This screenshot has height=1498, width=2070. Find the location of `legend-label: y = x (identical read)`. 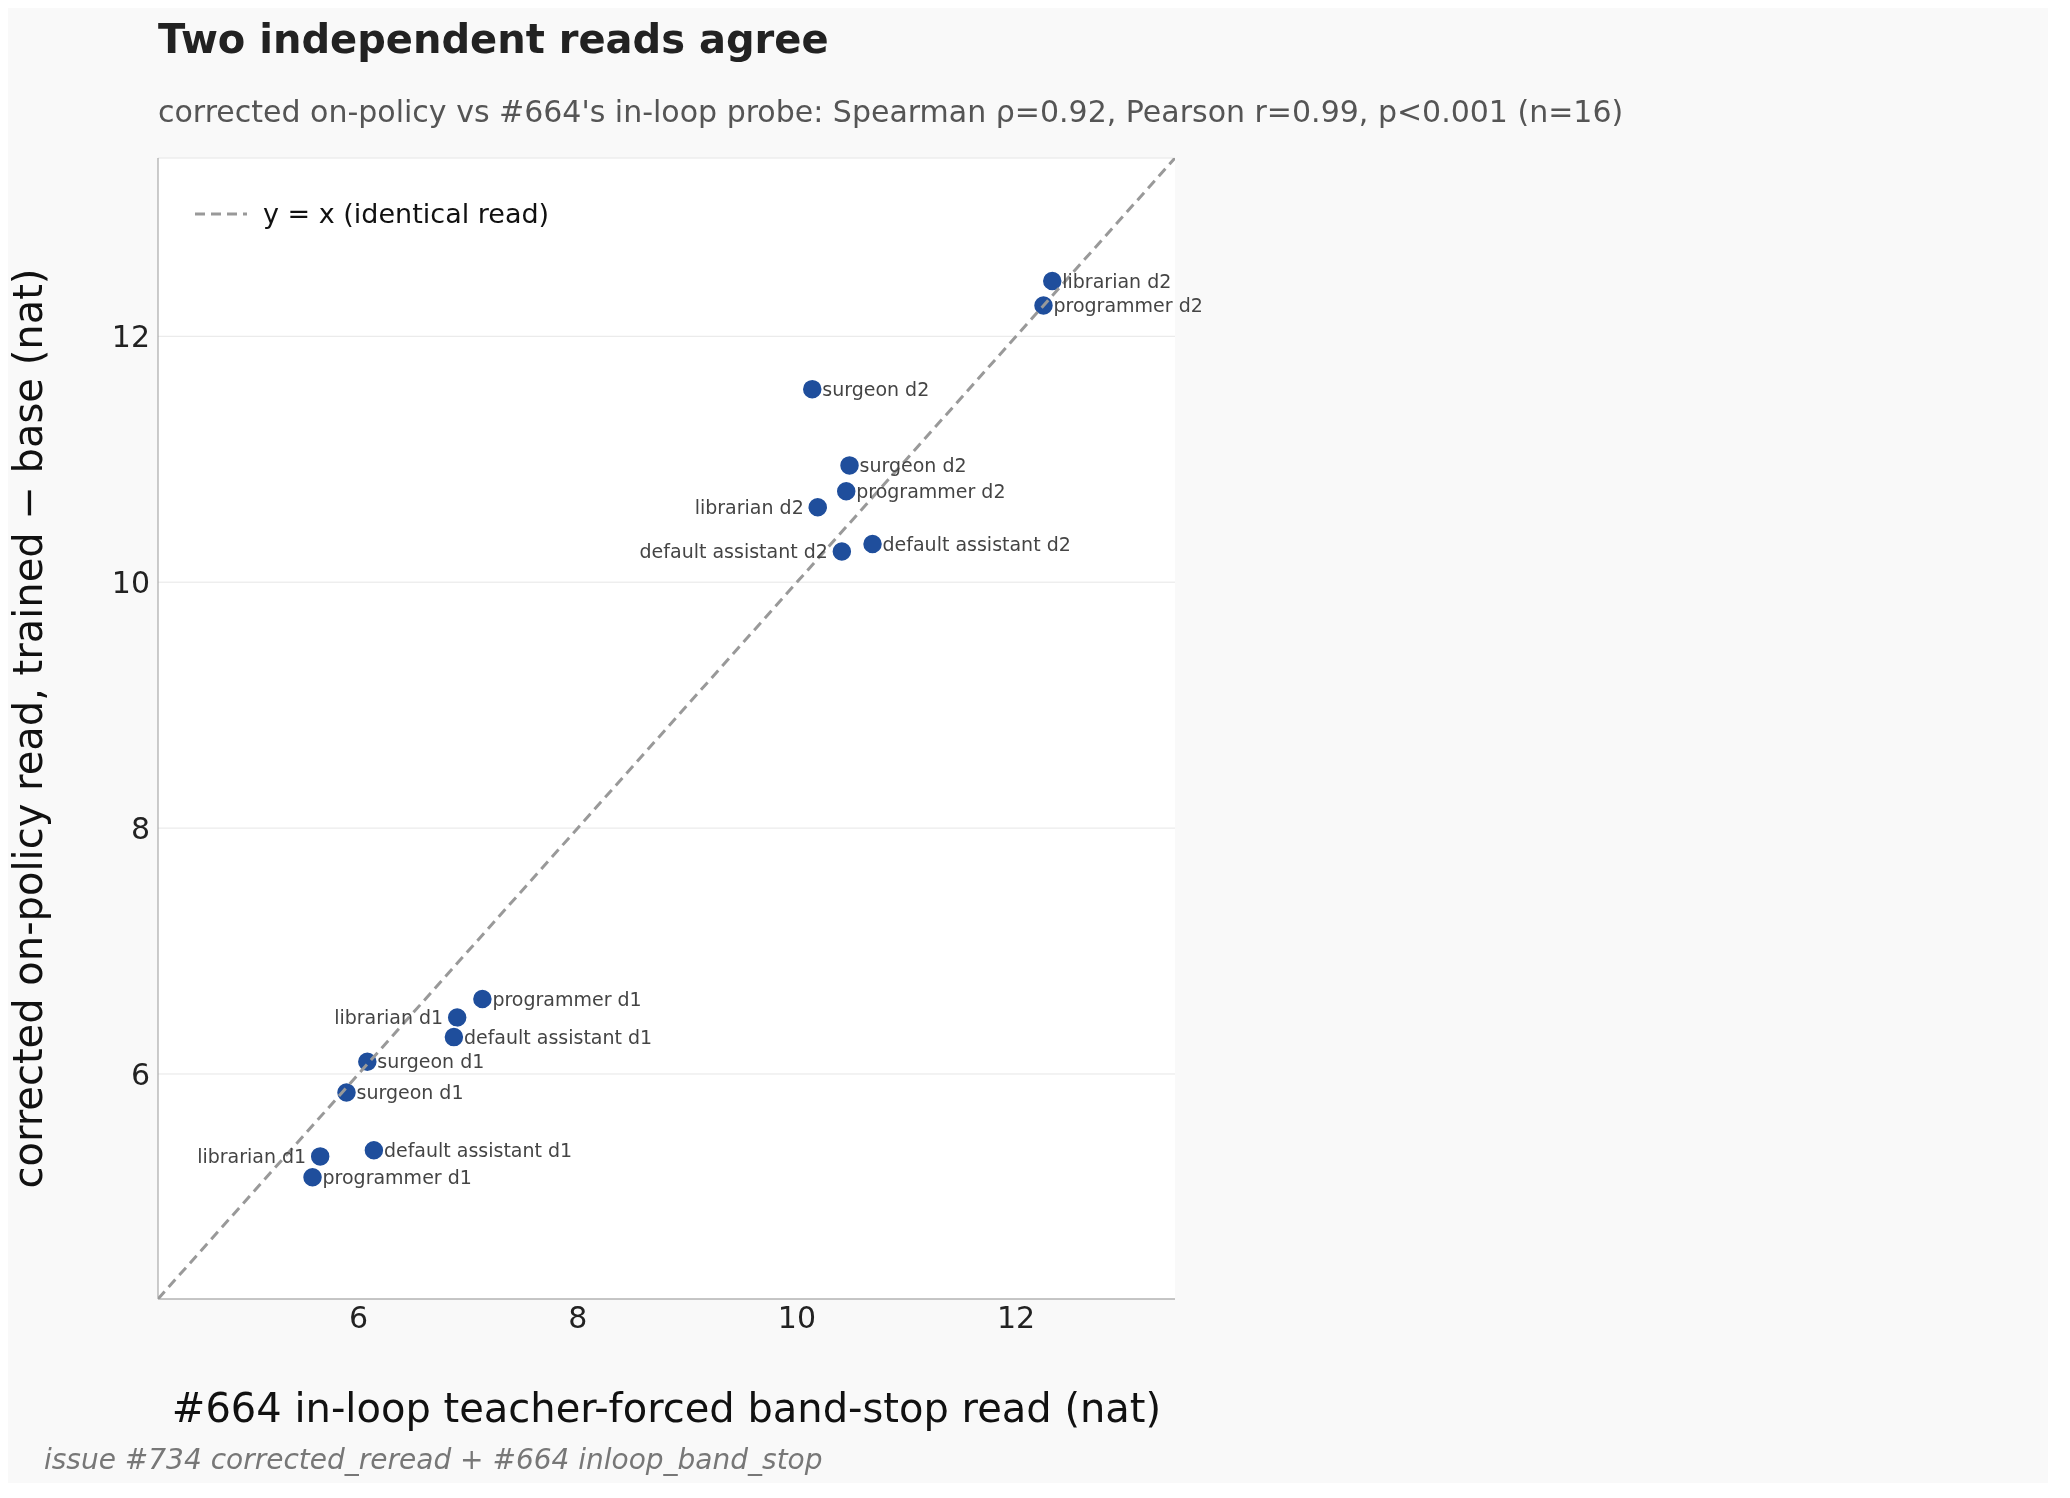

legend-label: y = x (identical read) is located at coordinates (406, 213).